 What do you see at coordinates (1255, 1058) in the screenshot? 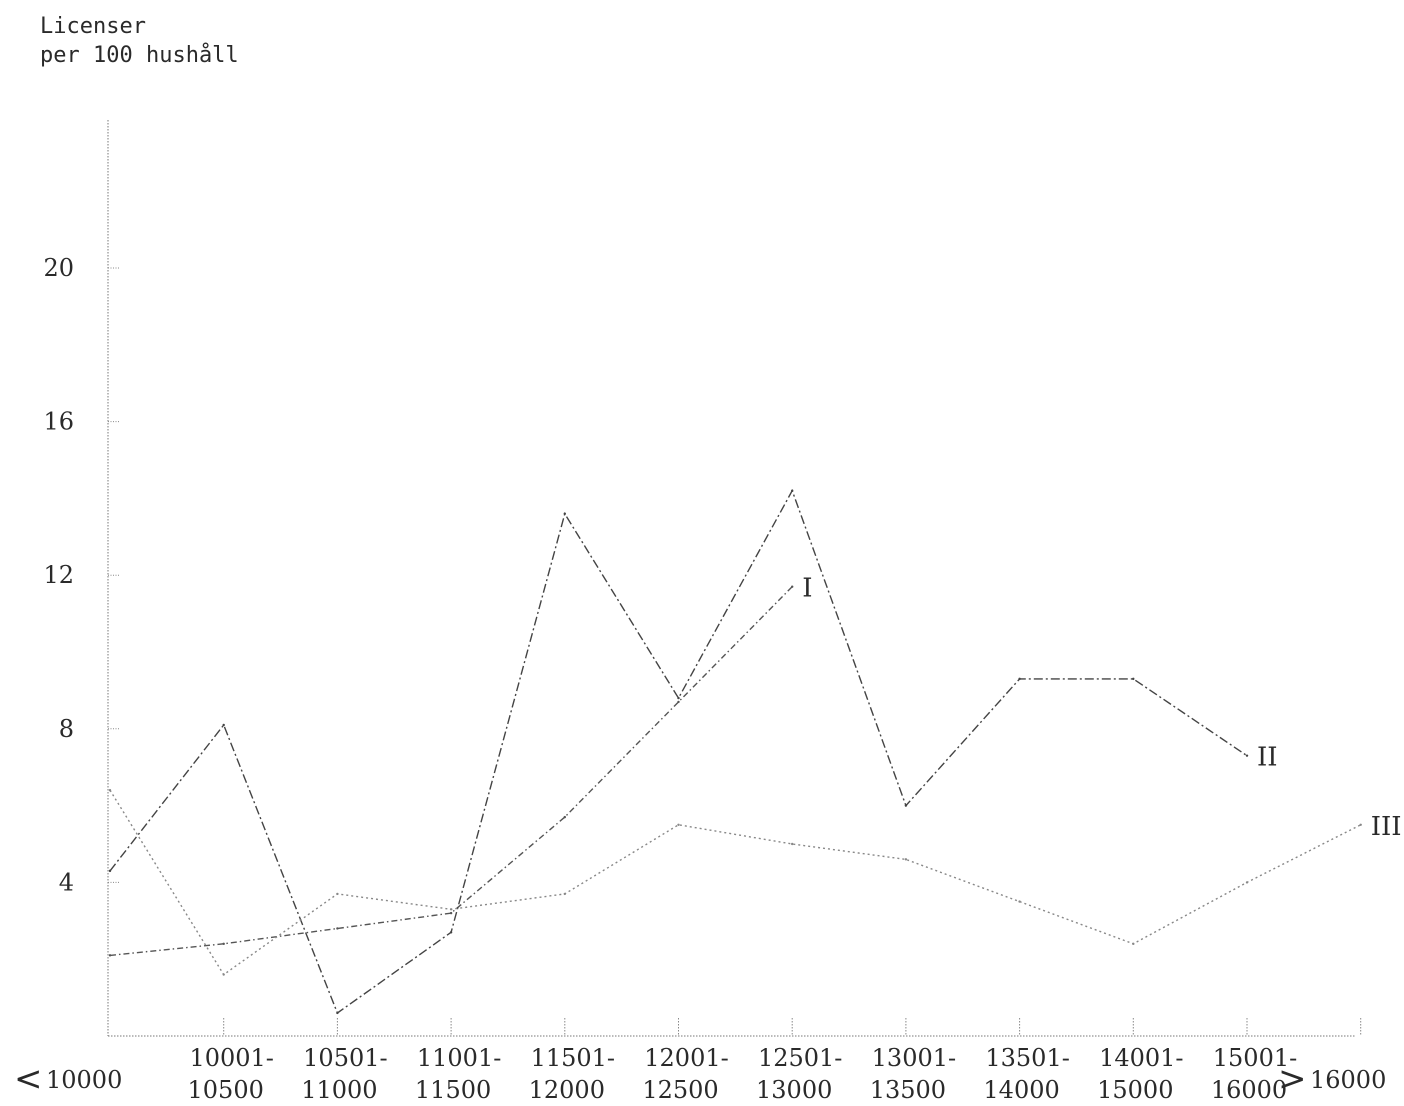
I see `x-tick-label-line-1: 15001-` at bounding box center [1255, 1058].